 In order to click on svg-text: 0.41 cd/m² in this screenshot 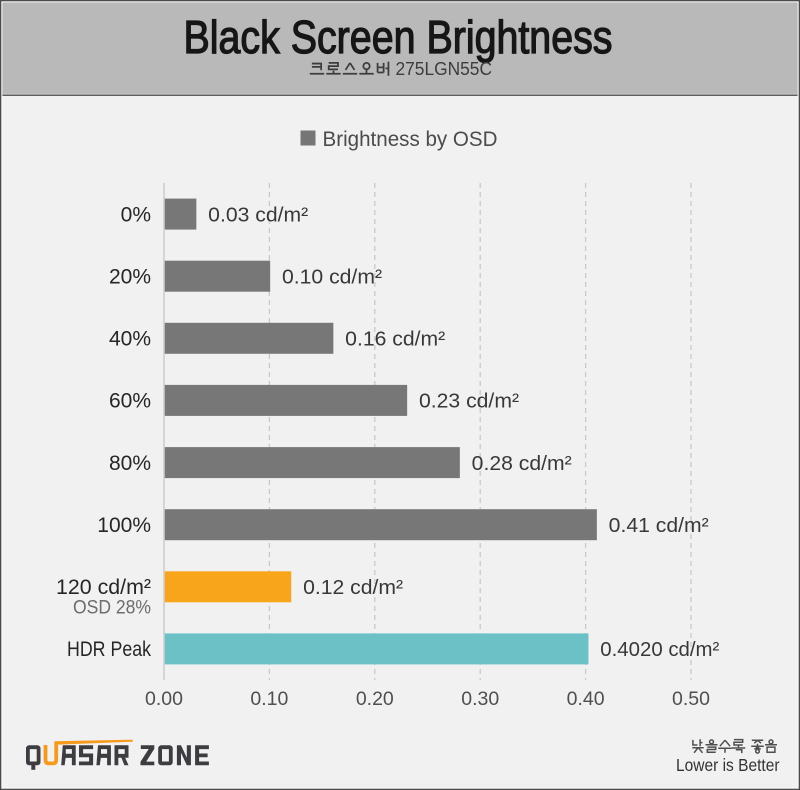, I will do `click(659, 526)`.